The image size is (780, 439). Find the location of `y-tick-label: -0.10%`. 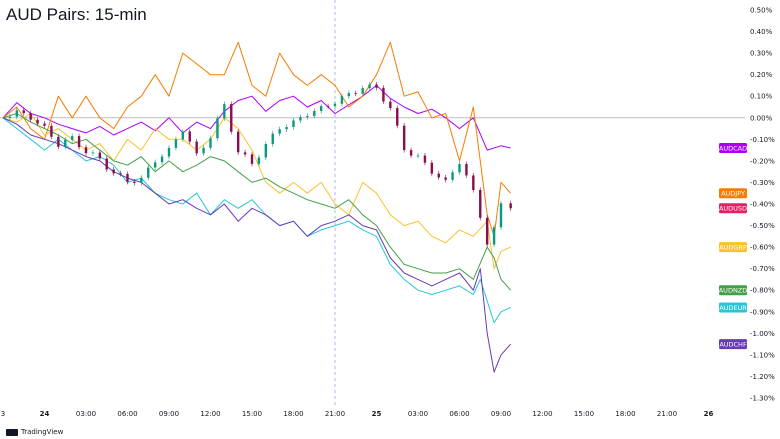

y-tick-label: -0.10% is located at coordinates (762, 140).